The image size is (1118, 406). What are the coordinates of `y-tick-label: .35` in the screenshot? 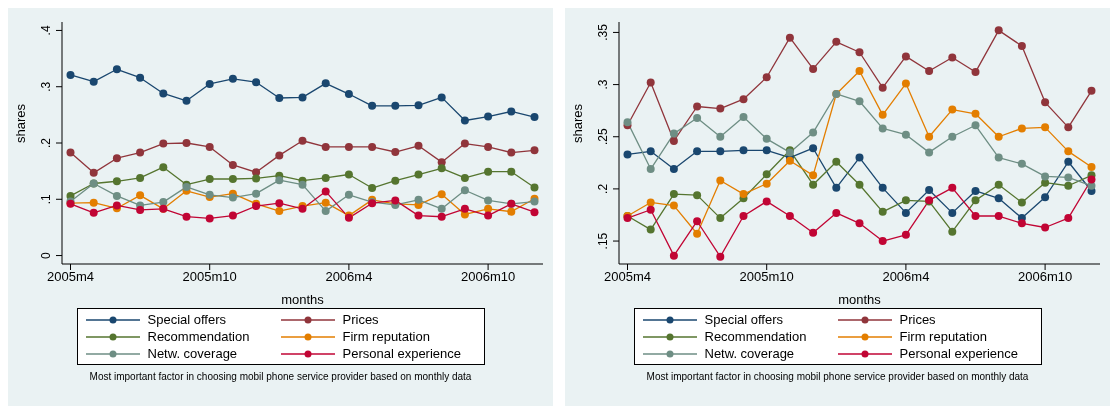 It's located at (603, 32).